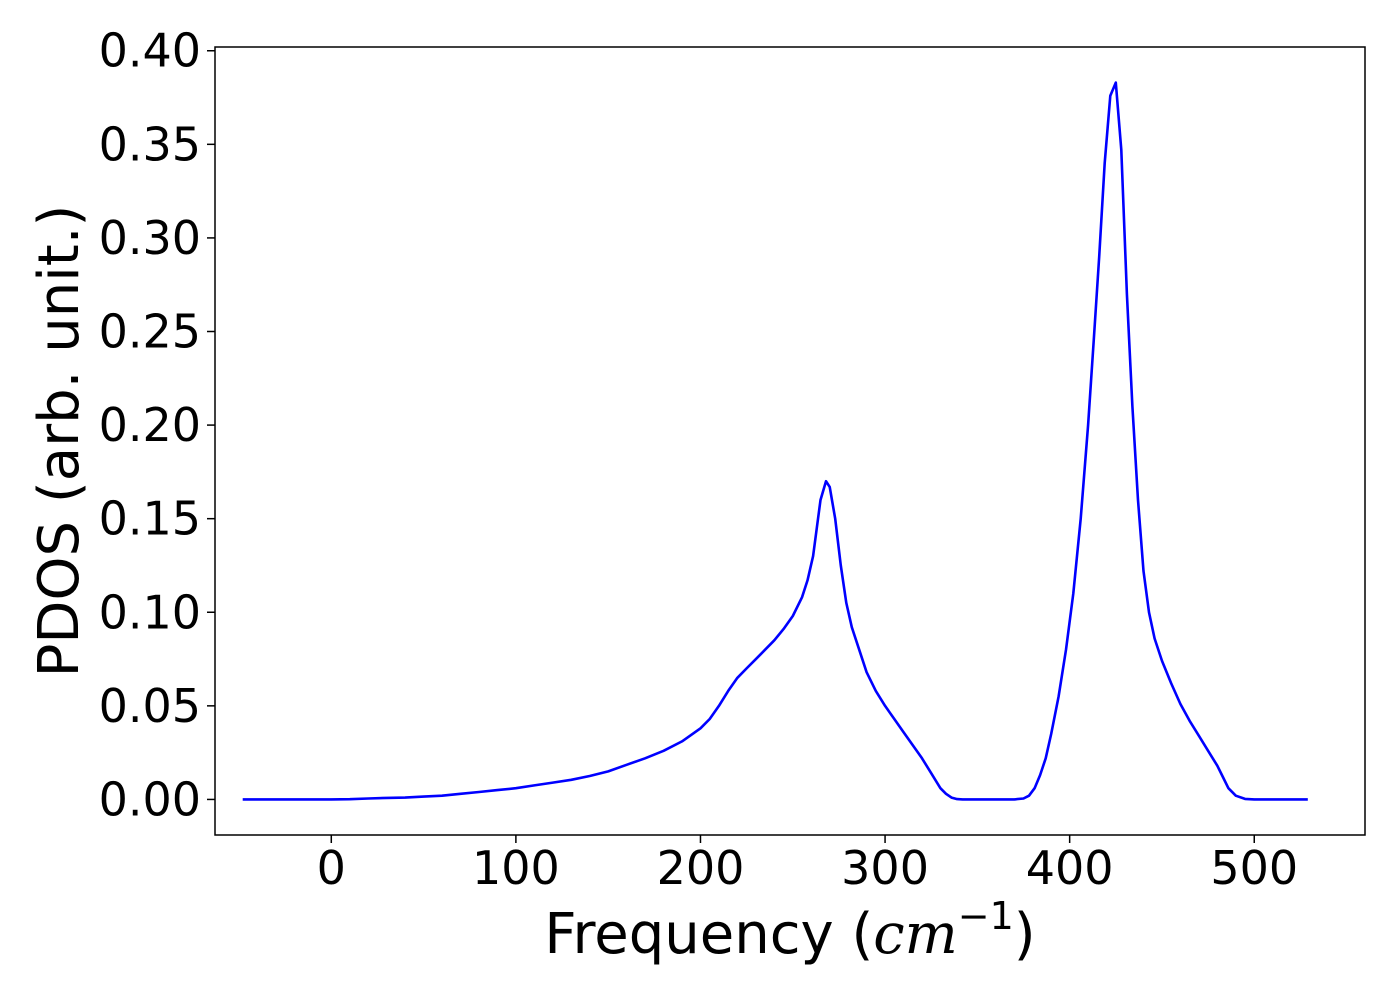  I want to click on x-tick-label: 200, so click(701, 868).